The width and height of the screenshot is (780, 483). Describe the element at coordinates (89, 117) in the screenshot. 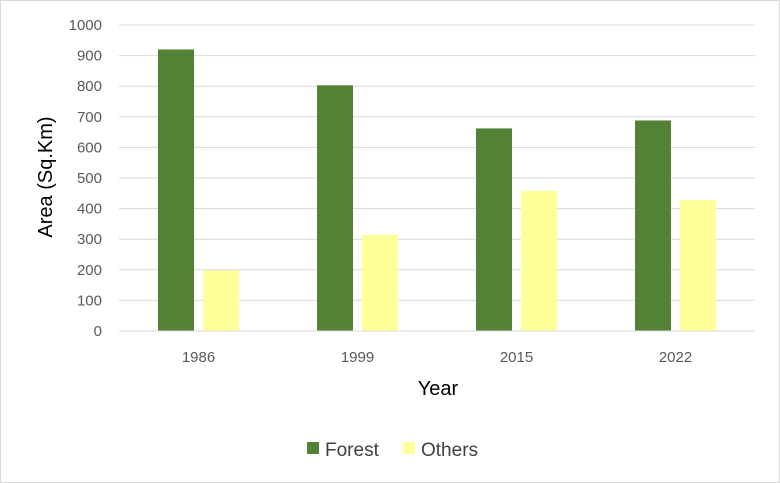

I see `y-tick-label: 700` at that location.